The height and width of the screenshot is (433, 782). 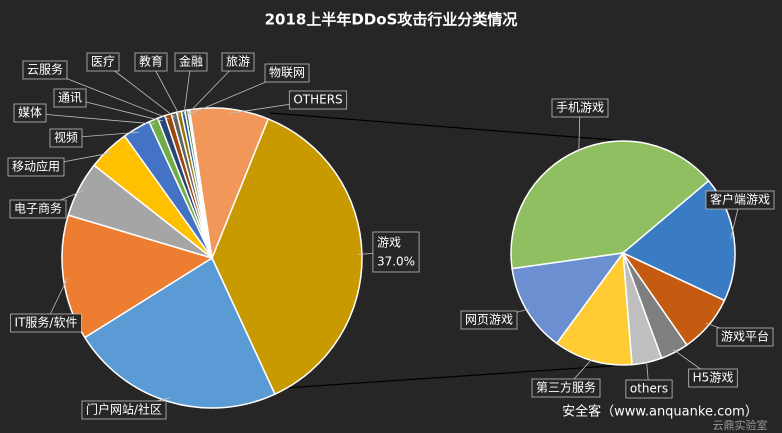 I want to click on category-label: 客户端游戏, so click(x=740, y=199).